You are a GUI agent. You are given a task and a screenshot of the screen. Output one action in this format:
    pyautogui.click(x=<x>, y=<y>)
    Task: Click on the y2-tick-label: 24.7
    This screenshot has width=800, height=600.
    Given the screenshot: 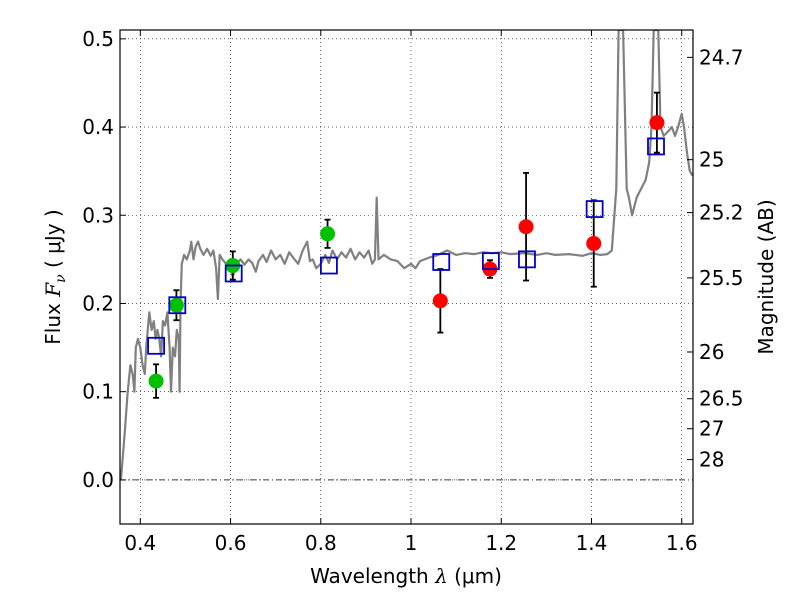 What is the action you would take?
    pyautogui.click(x=721, y=57)
    